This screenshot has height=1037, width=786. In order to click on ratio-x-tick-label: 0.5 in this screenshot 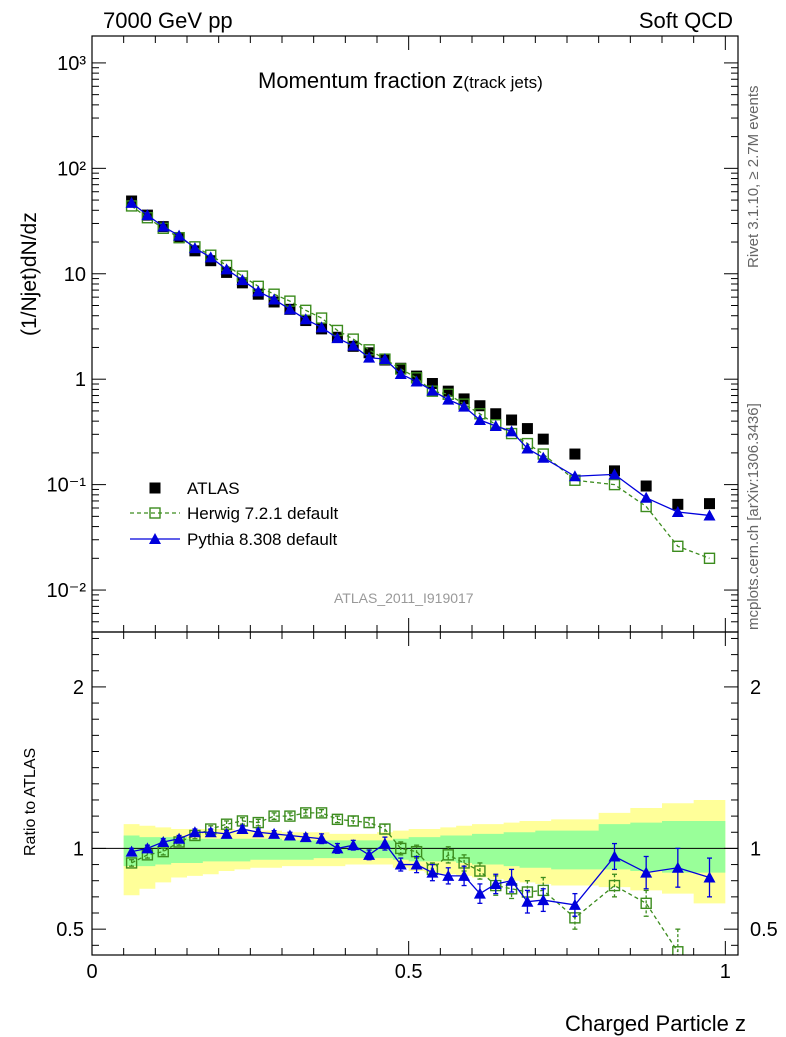, I will do `click(409, 972)`.